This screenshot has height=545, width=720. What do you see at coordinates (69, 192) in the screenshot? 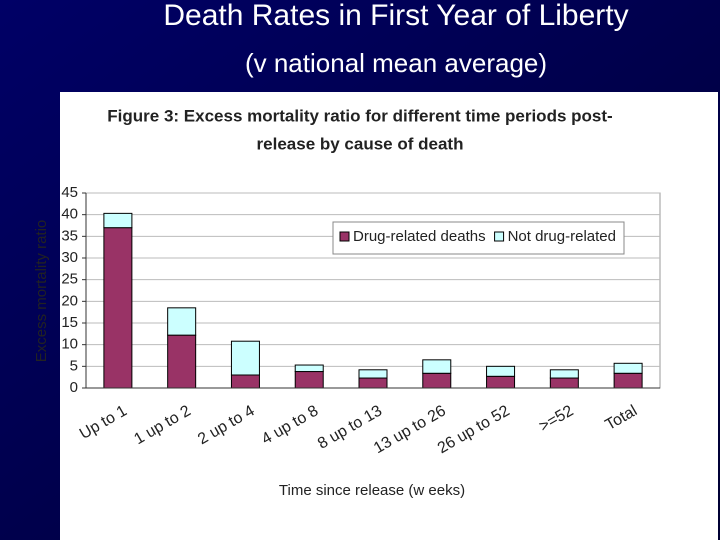
I see `y-tick-label: 45` at bounding box center [69, 192].